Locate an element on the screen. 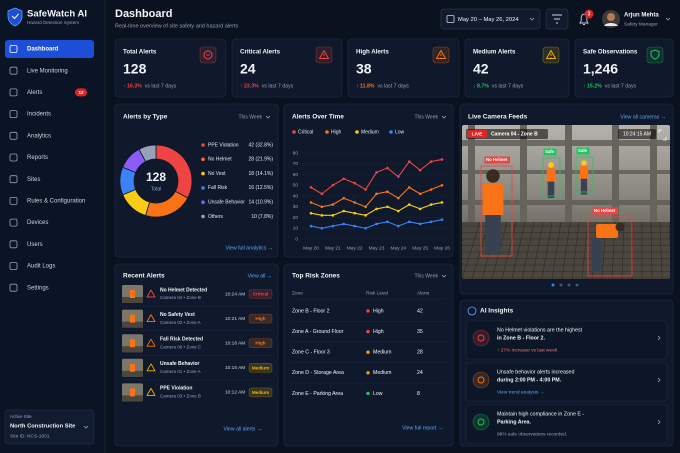 This screenshot has width=680, height=453. nav-item: Alerts is located at coordinates (34, 93).